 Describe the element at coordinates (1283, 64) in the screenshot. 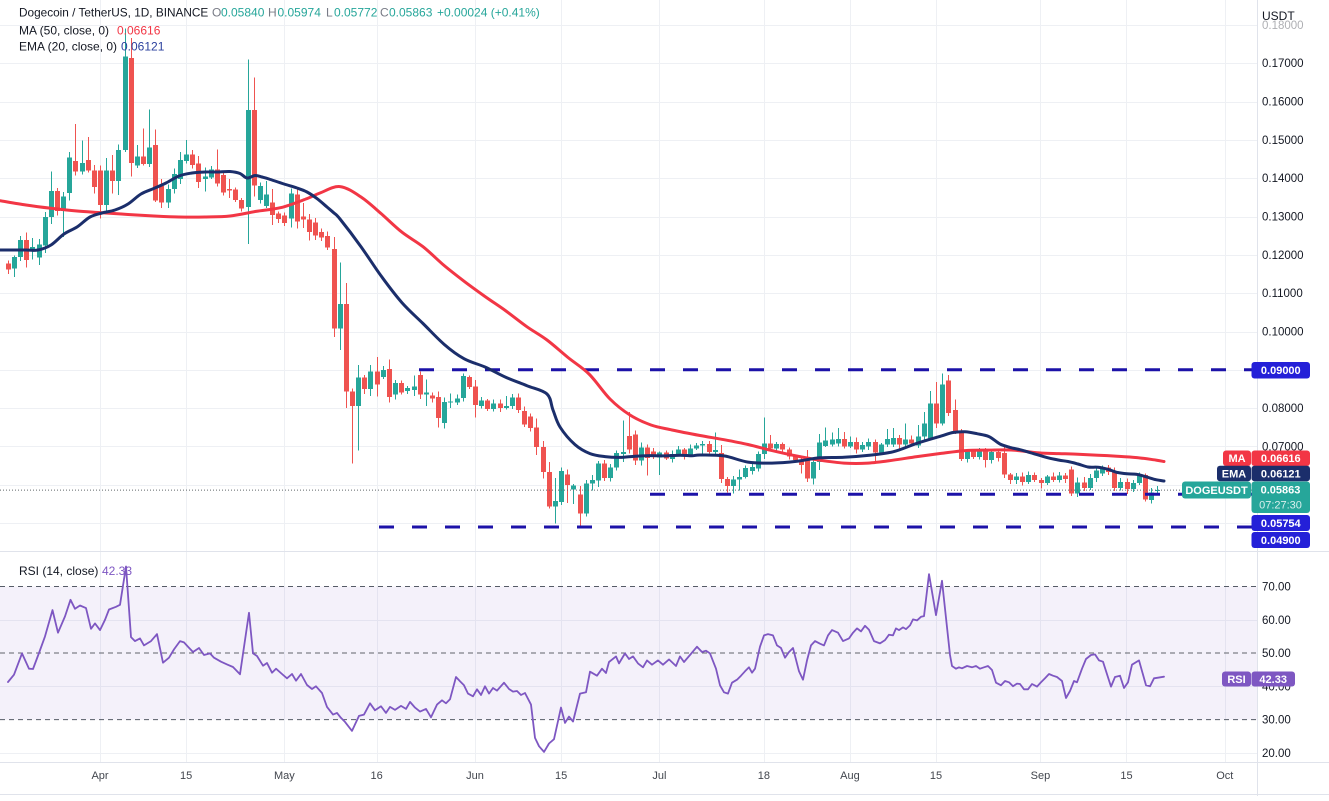

I see `svg-text: 0.17000` at that location.